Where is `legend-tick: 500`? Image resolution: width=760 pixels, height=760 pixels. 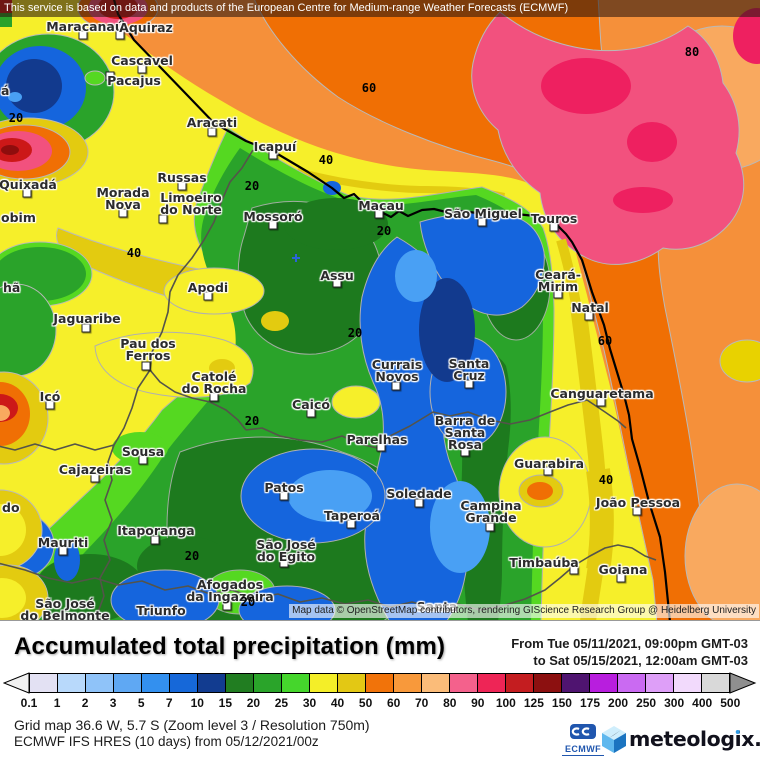
legend-tick: 500 is located at coordinates (730, 703).